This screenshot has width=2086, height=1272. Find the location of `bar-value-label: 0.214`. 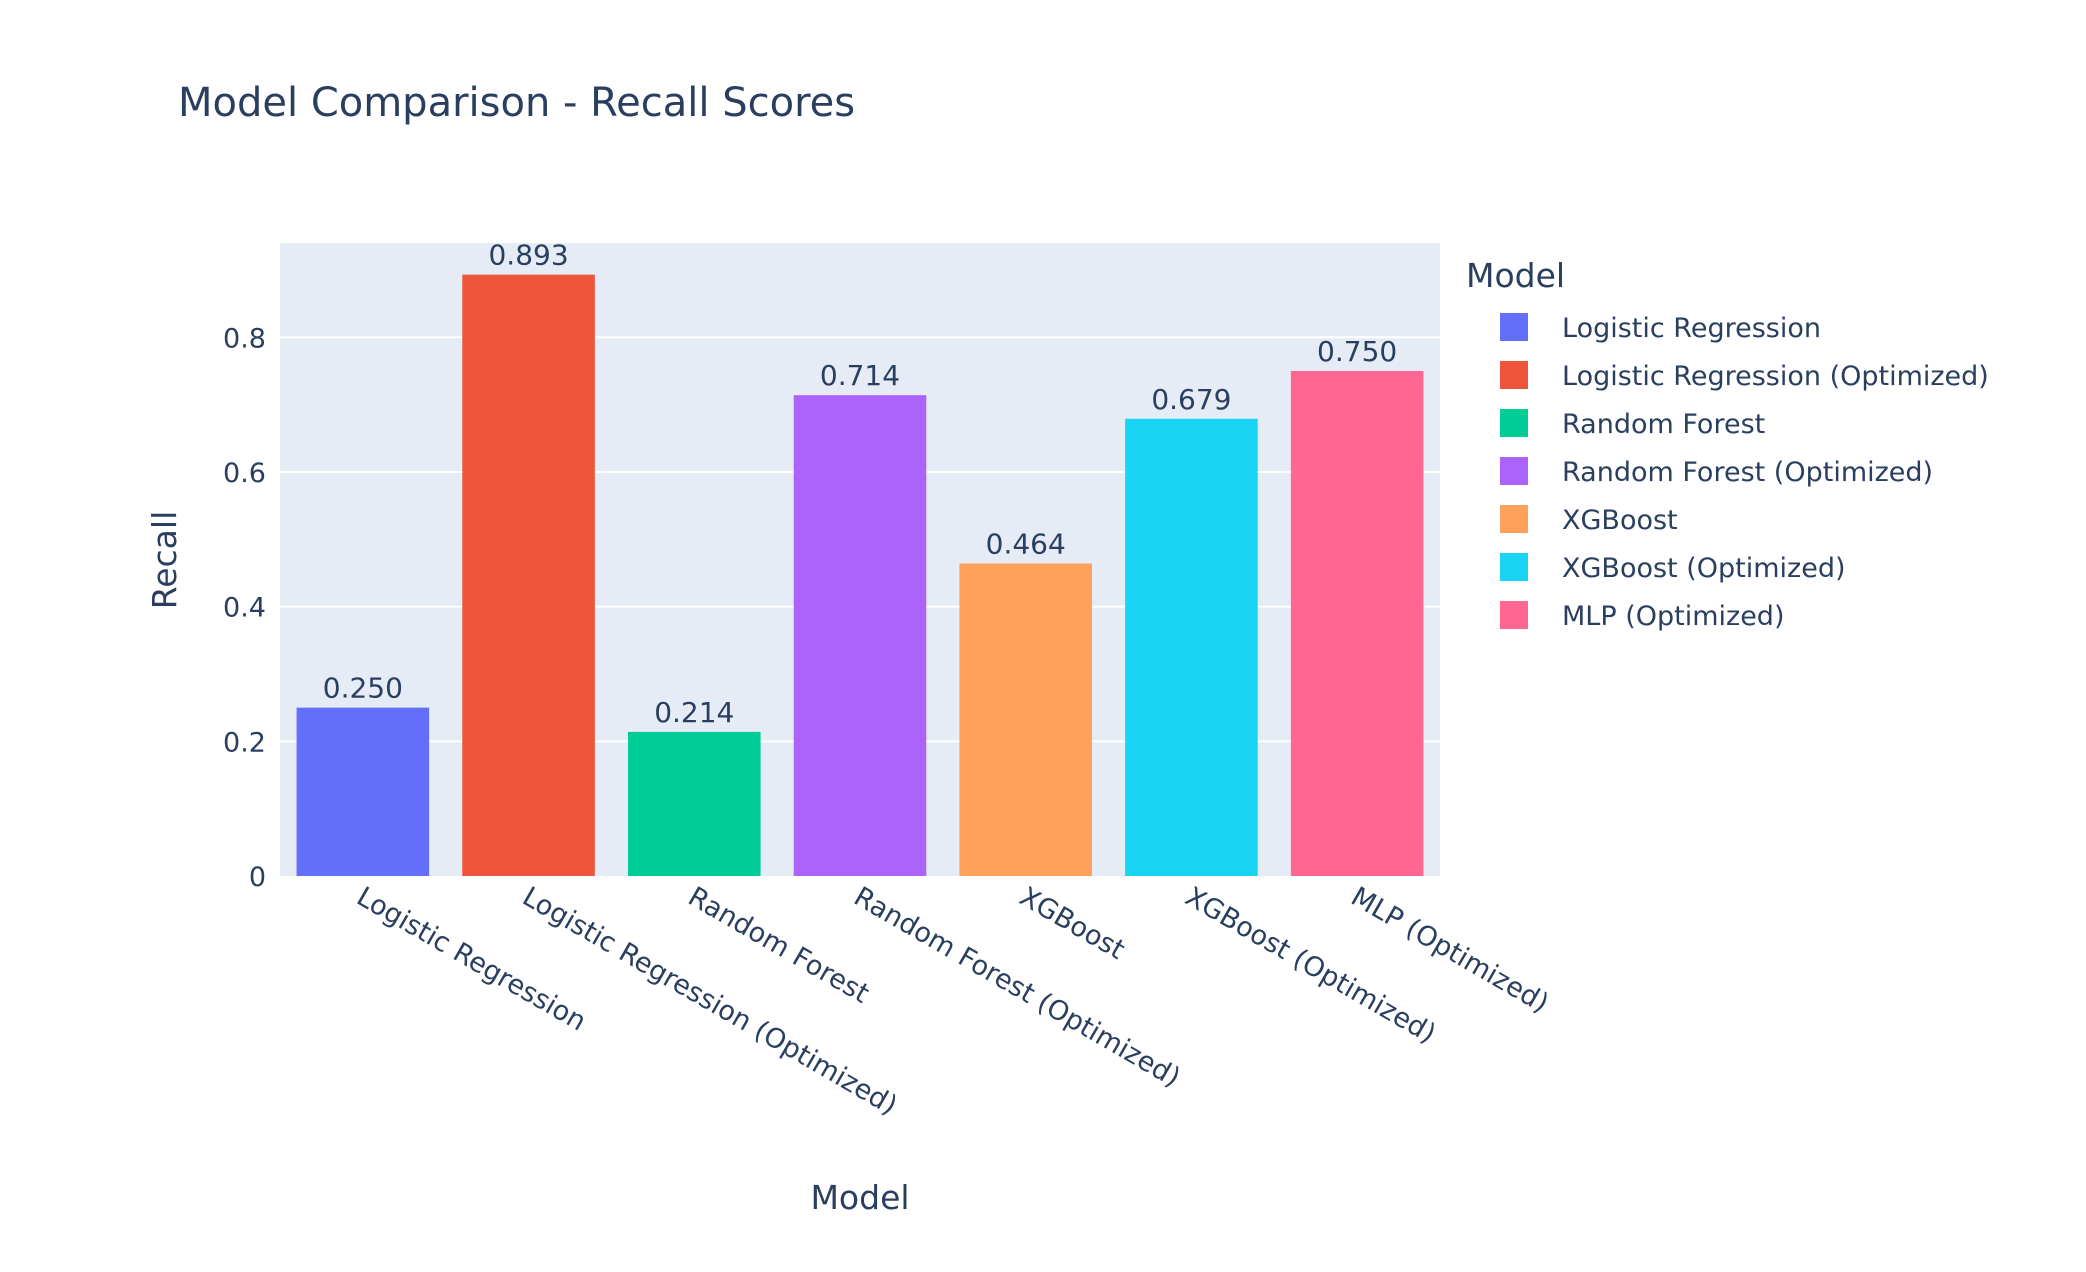

bar-value-label: 0.214 is located at coordinates (694, 712).